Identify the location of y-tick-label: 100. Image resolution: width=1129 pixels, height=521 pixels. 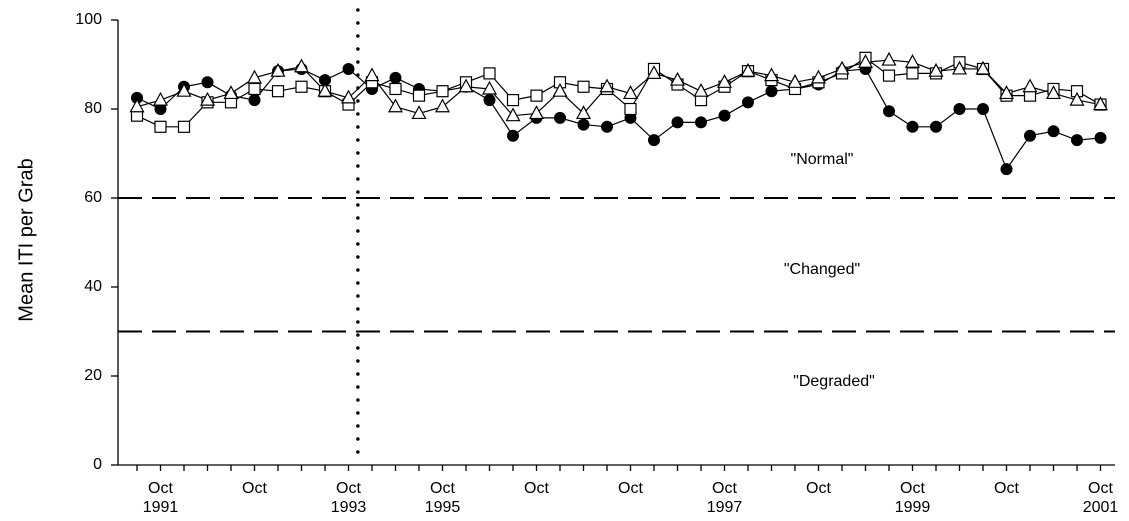
(88, 19).